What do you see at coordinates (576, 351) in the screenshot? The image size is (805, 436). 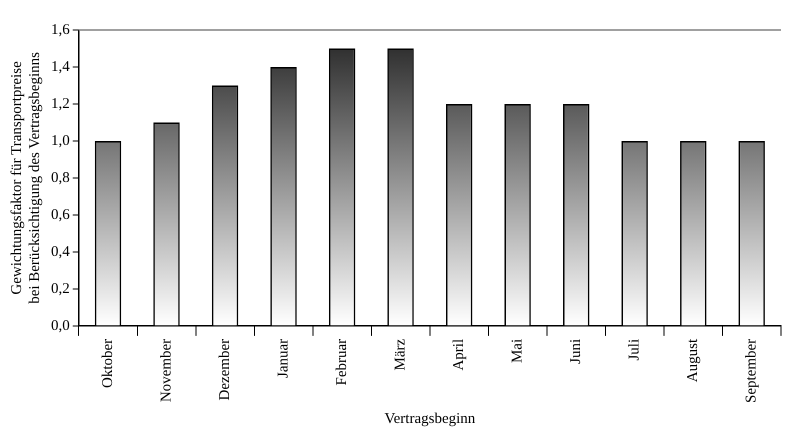 I see `x-tick-label: Juni` at bounding box center [576, 351].